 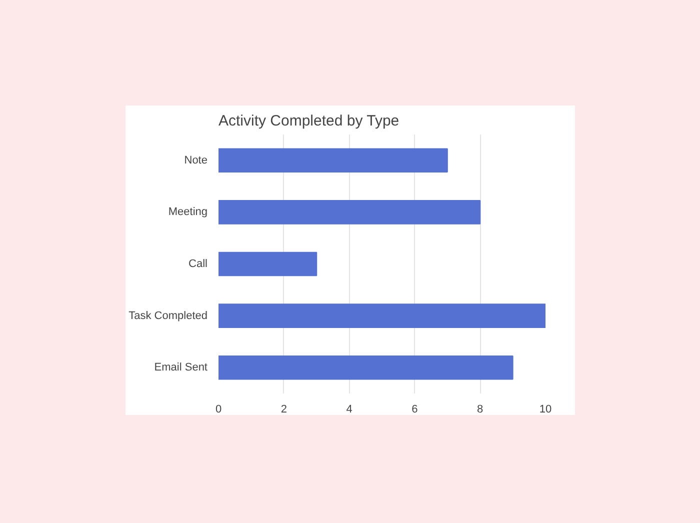 I want to click on x-tick-label: 10, so click(x=545, y=410).